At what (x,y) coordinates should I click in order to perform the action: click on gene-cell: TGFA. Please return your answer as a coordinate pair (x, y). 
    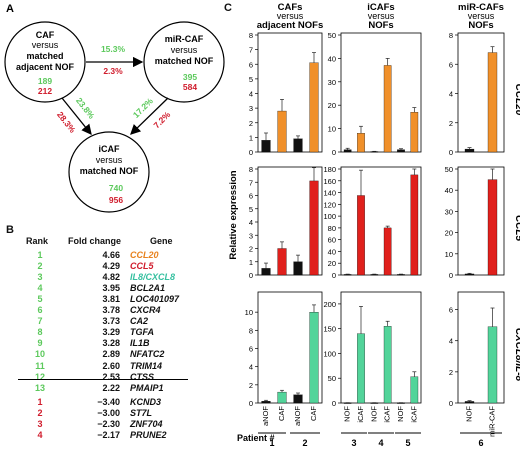
    Looking at the image, I should click on (142, 332).